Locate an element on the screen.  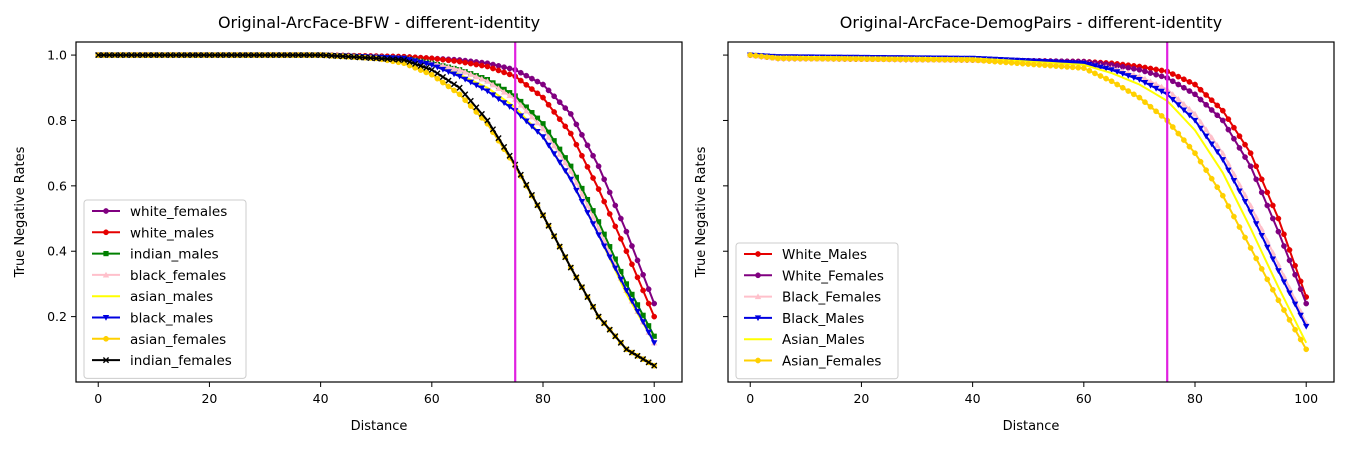
series-marker-White_Males is located at coordinates (1272, 205).